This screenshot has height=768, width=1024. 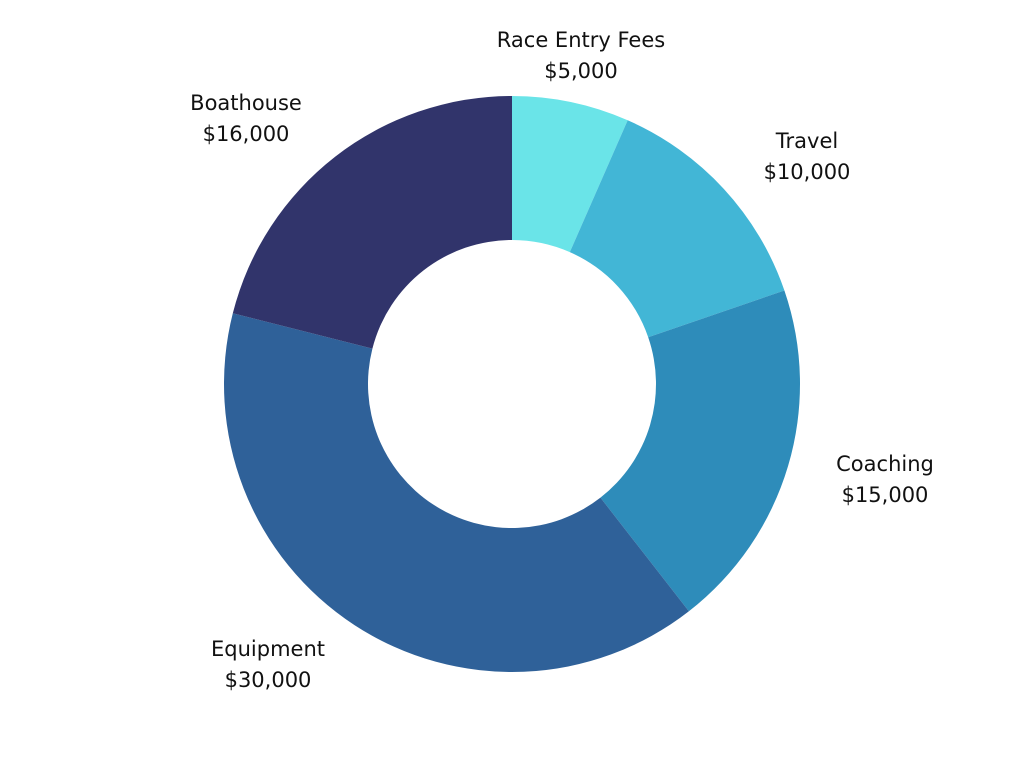 What do you see at coordinates (246, 134) in the screenshot?
I see `slice-value-boathouse: $16,000` at bounding box center [246, 134].